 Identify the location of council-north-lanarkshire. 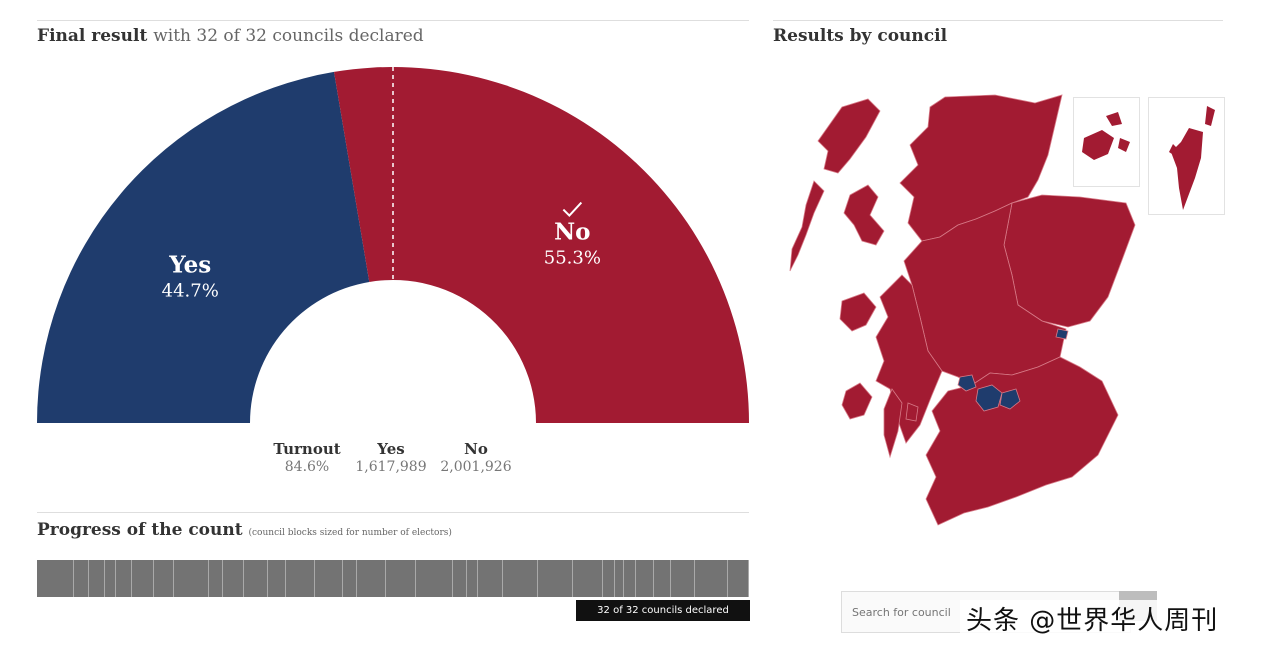
(1010, 399).